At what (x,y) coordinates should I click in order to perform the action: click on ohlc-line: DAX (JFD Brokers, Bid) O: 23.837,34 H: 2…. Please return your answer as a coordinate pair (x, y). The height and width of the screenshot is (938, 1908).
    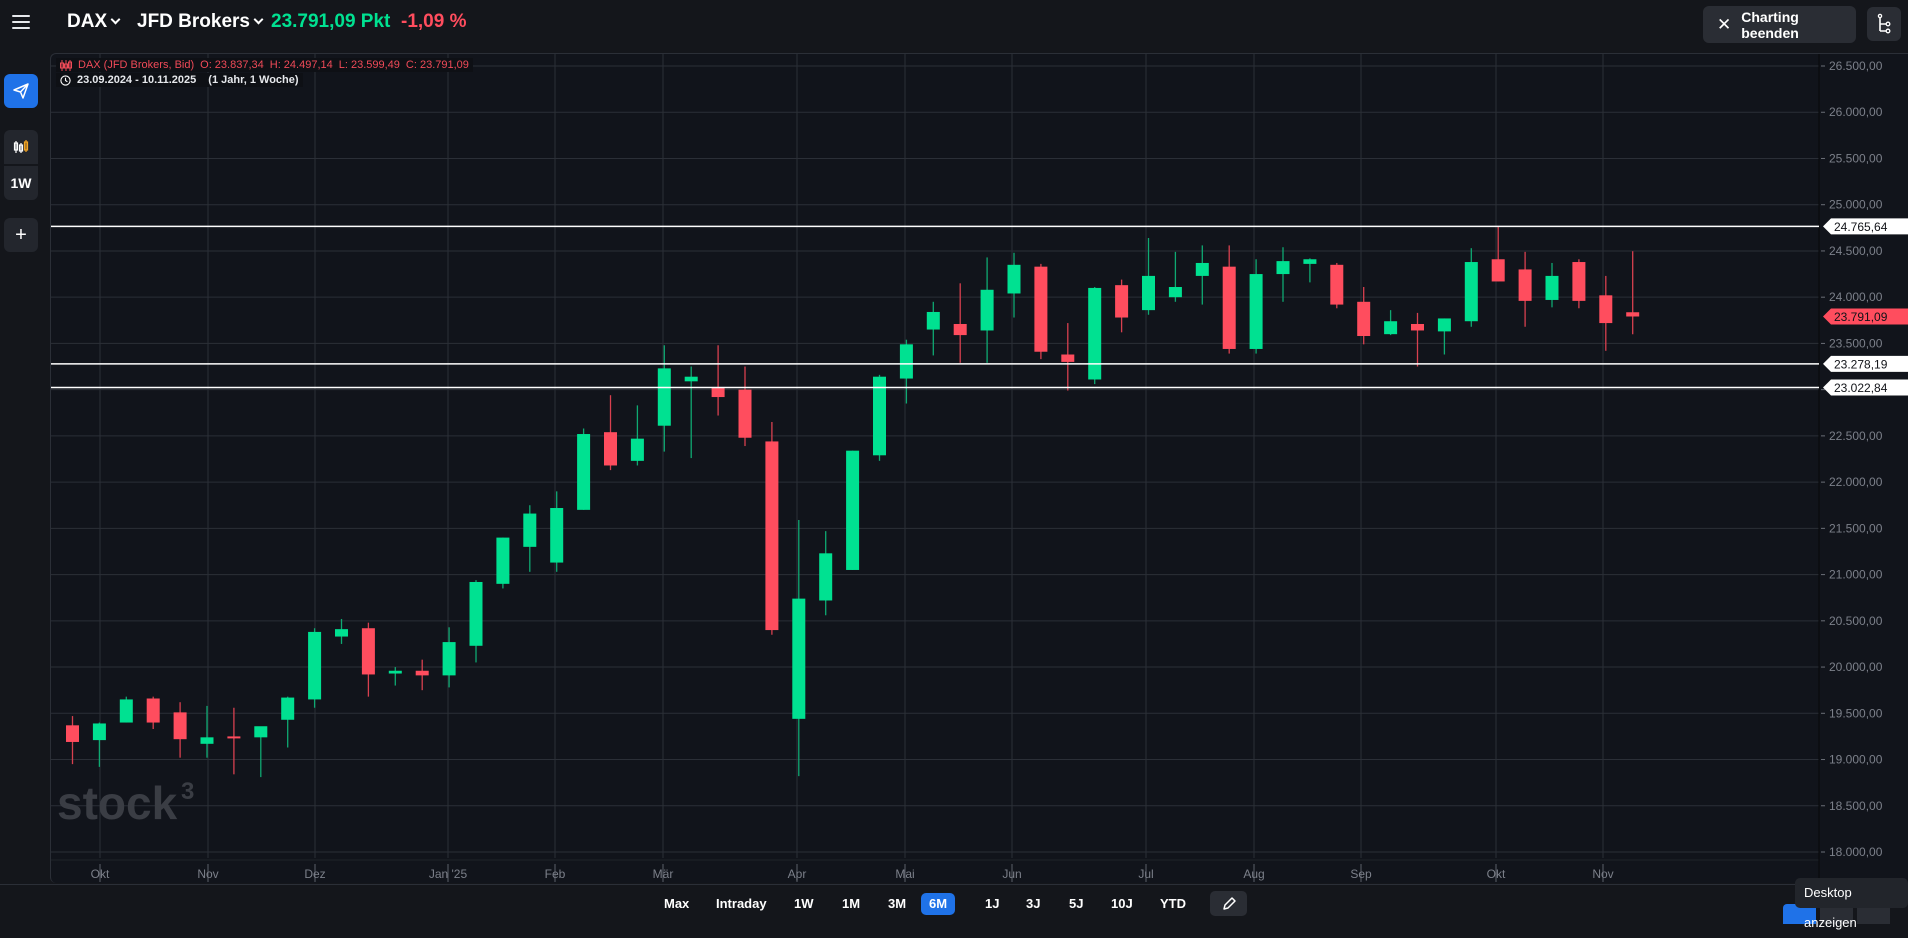
    Looking at the image, I should click on (264, 65).